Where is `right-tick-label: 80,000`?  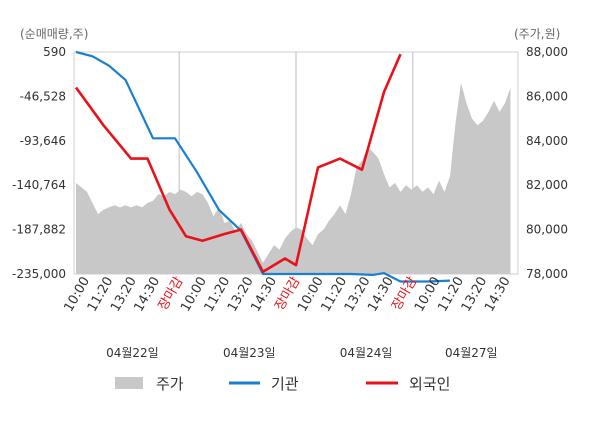
right-tick-label: 80,000 is located at coordinates (547, 230).